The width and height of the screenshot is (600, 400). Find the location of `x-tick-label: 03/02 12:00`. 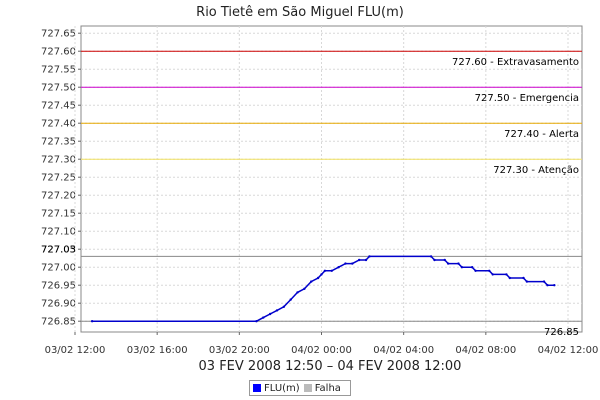

x-tick-label: 03/02 12:00 is located at coordinates (75, 350).